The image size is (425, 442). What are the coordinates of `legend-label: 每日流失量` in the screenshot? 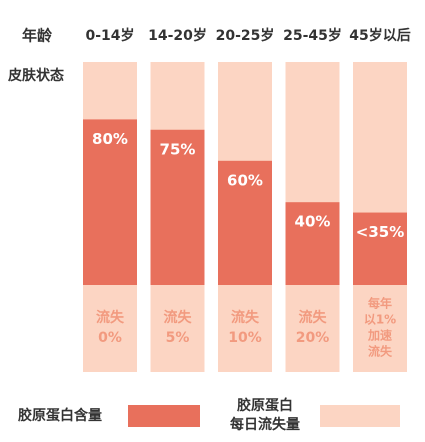 It's located at (265, 424).